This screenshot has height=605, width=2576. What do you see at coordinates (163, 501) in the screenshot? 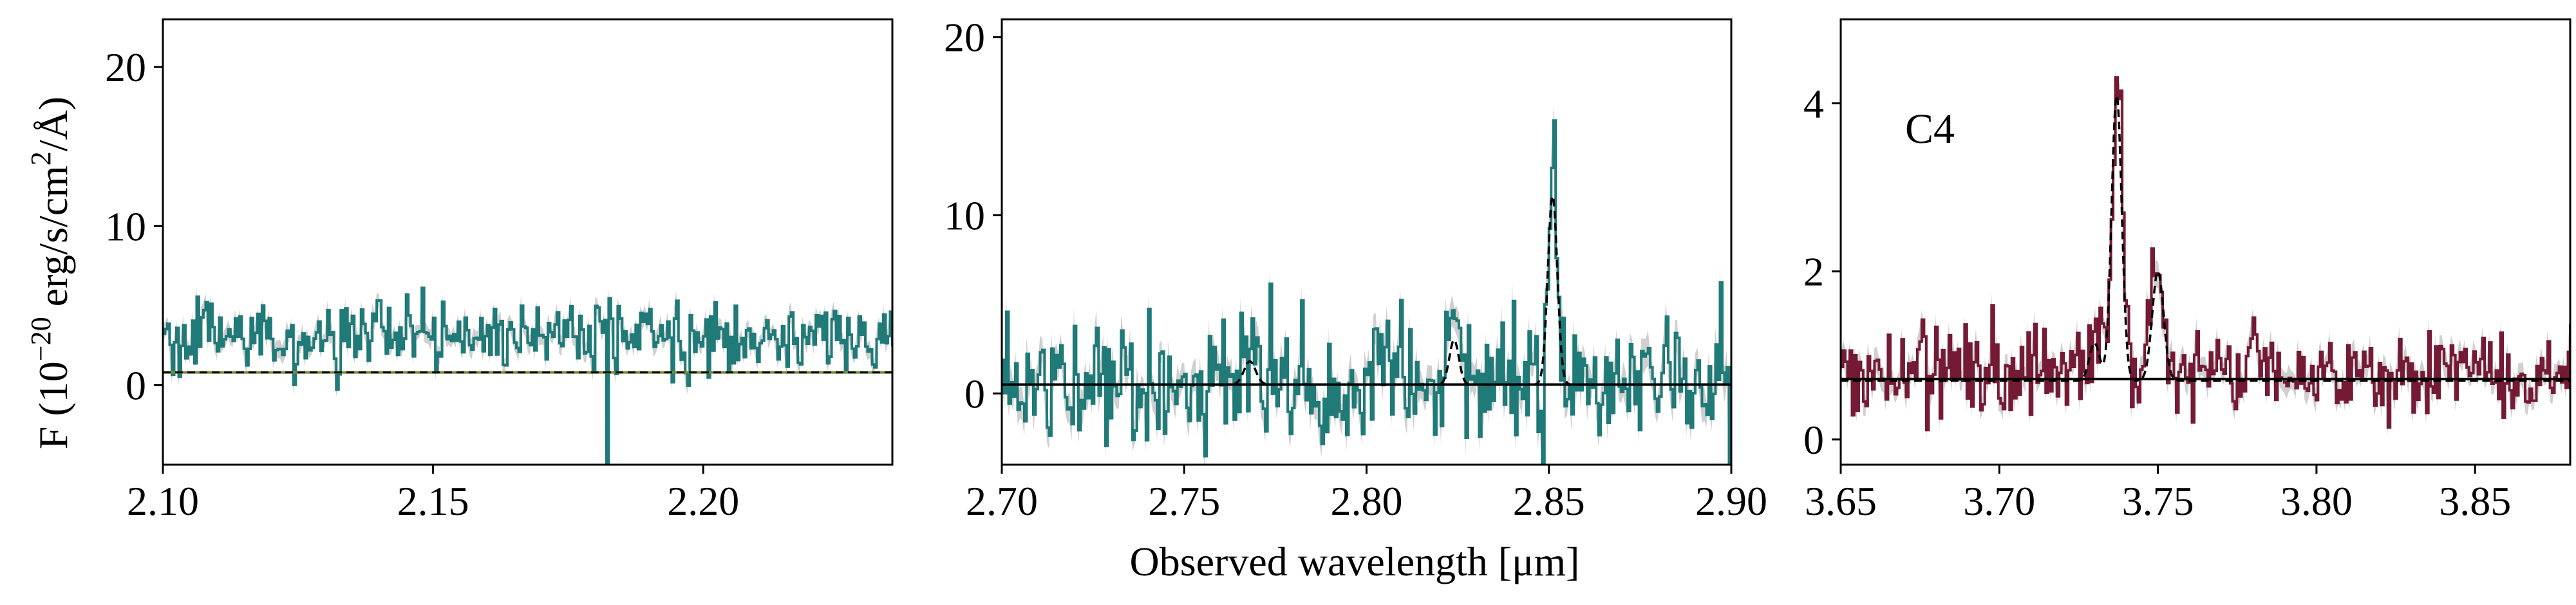
I see `x-tick-label: 2.10` at bounding box center [163, 501].